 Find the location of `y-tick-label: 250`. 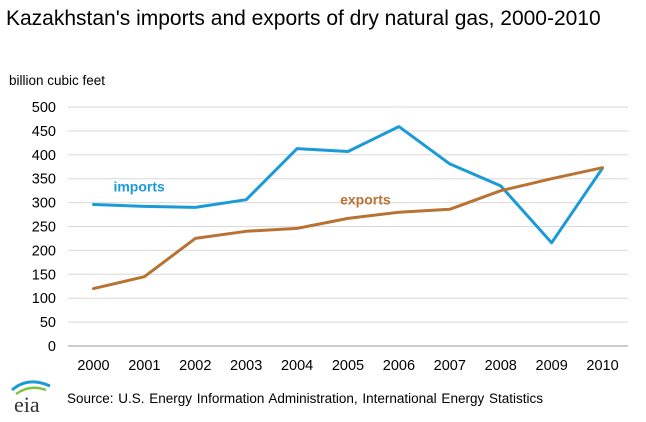

y-tick-label: 250 is located at coordinates (44, 228).